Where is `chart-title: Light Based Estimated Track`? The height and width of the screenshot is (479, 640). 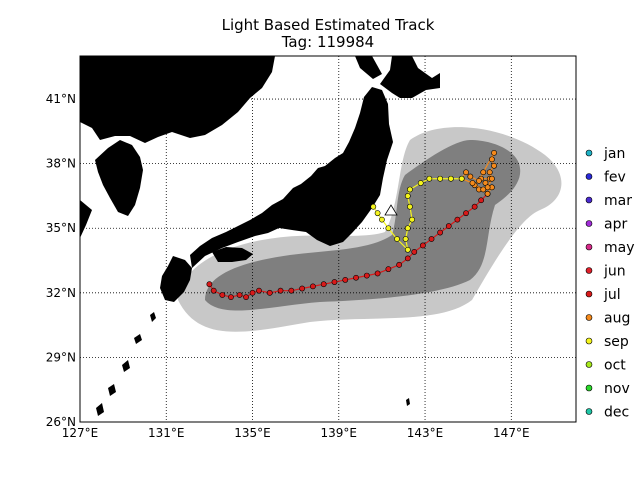 chart-title: Light Based Estimated Track is located at coordinates (328, 25).